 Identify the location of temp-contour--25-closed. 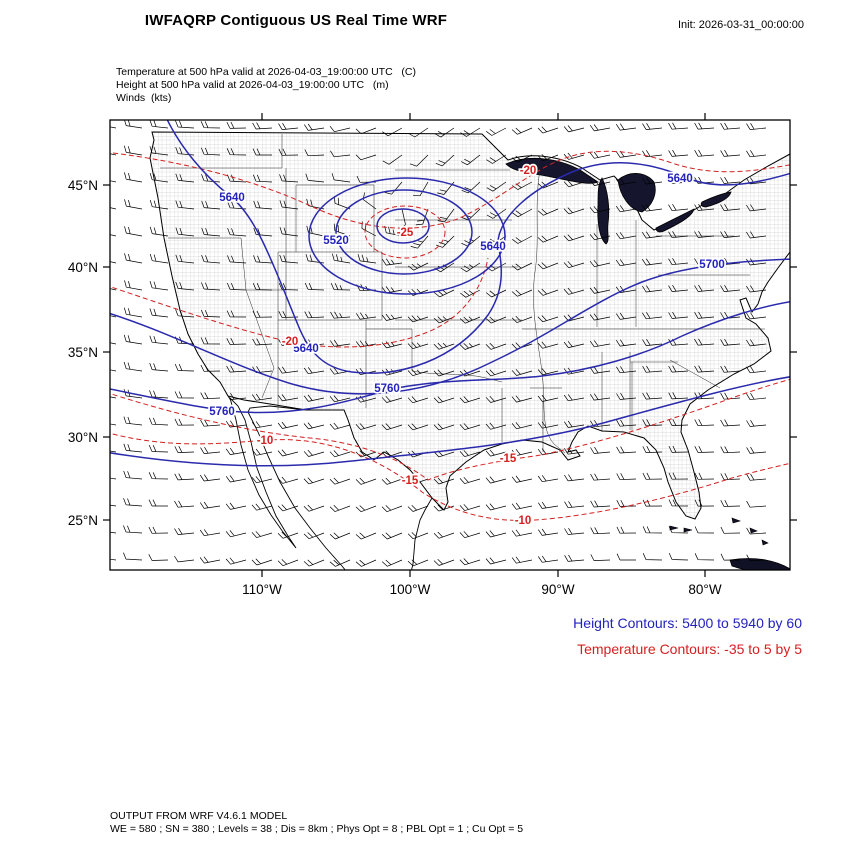
(405, 232).